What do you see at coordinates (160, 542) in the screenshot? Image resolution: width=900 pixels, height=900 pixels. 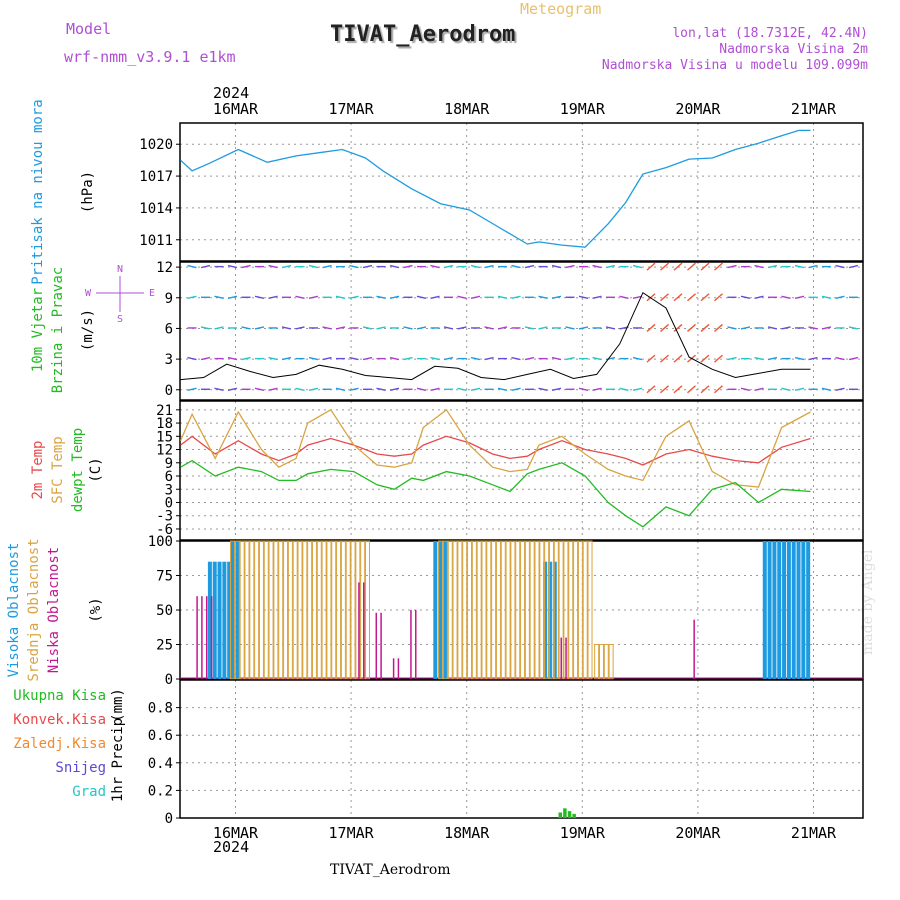 I see `y-tick-label: 100` at bounding box center [160, 542].